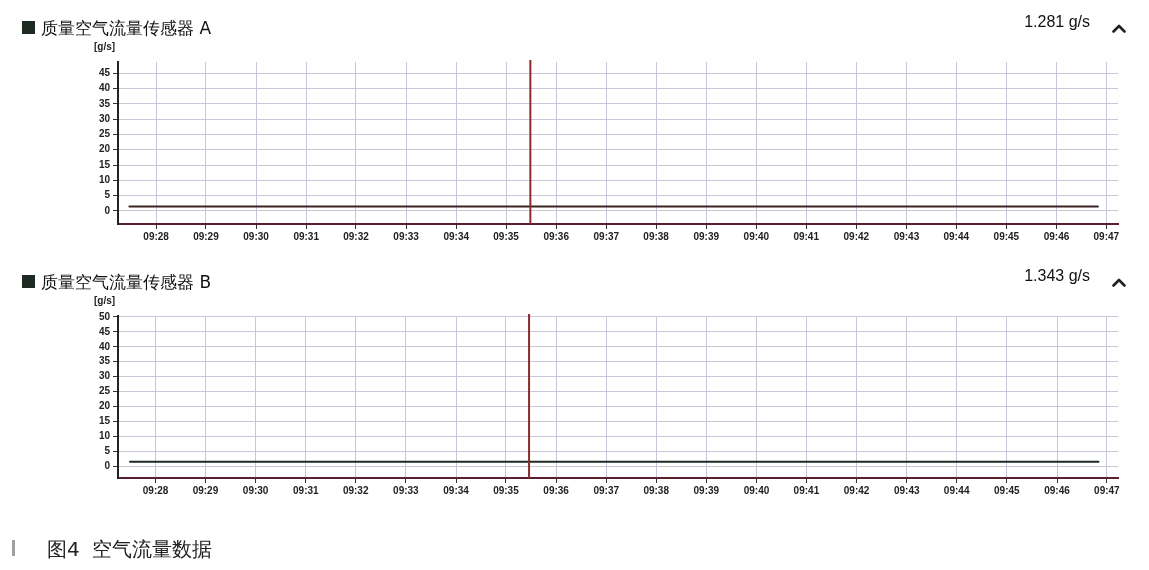 The width and height of the screenshot is (1149, 570). I want to click on text: 1.281 g/s, so click(1057, 22).